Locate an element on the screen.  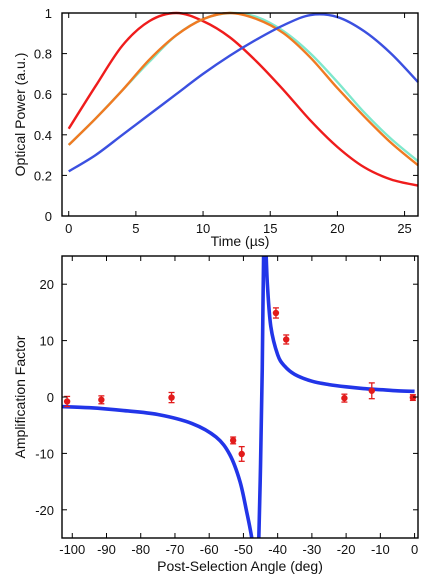
x-axis-label: Time (µs) is located at coordinates (240, 241).